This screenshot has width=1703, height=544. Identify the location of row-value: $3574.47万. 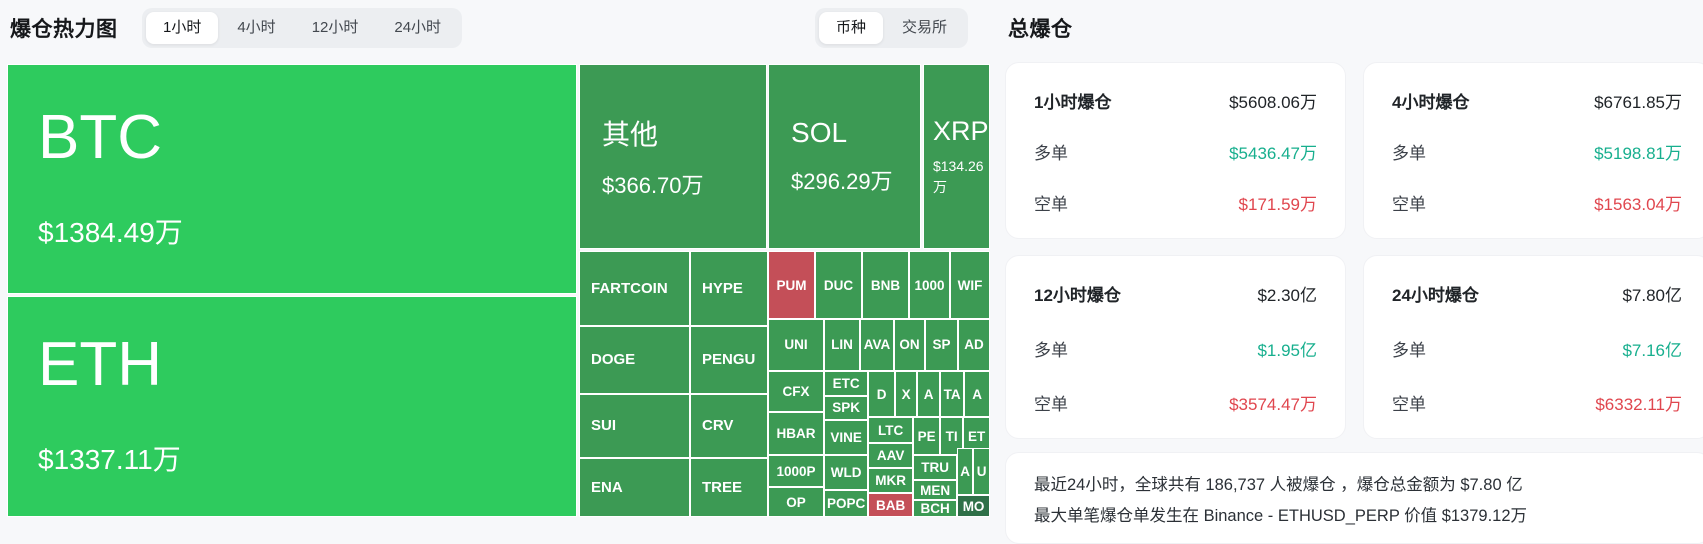
(1273, 404).